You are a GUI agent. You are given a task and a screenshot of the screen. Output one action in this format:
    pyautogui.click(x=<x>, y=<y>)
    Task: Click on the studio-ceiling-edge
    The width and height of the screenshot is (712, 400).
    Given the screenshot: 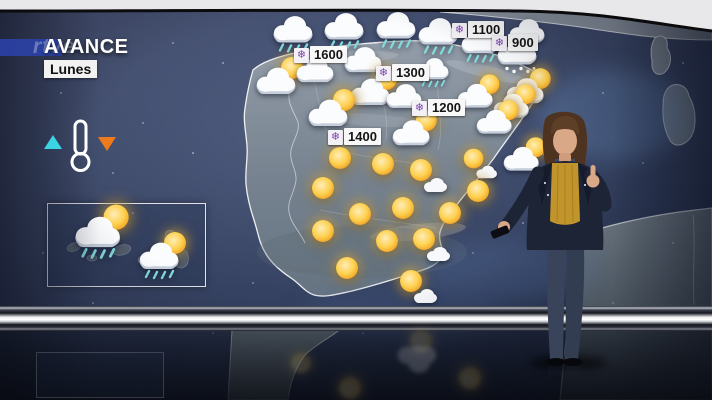 What is the action you would take?
    pyautogui.click(x=356, y=16)
    